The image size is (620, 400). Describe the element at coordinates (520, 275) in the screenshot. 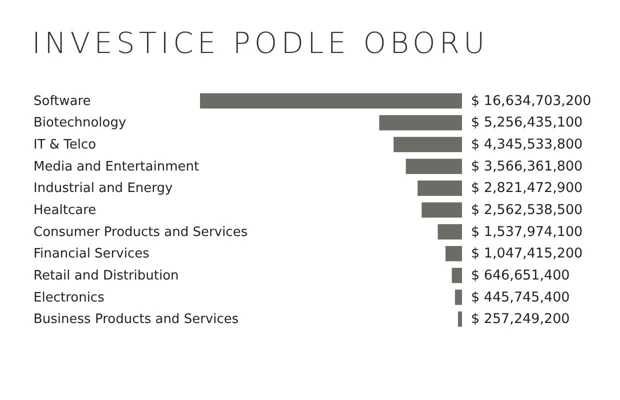

I see `data-label: $ 646,651,400` at that location.